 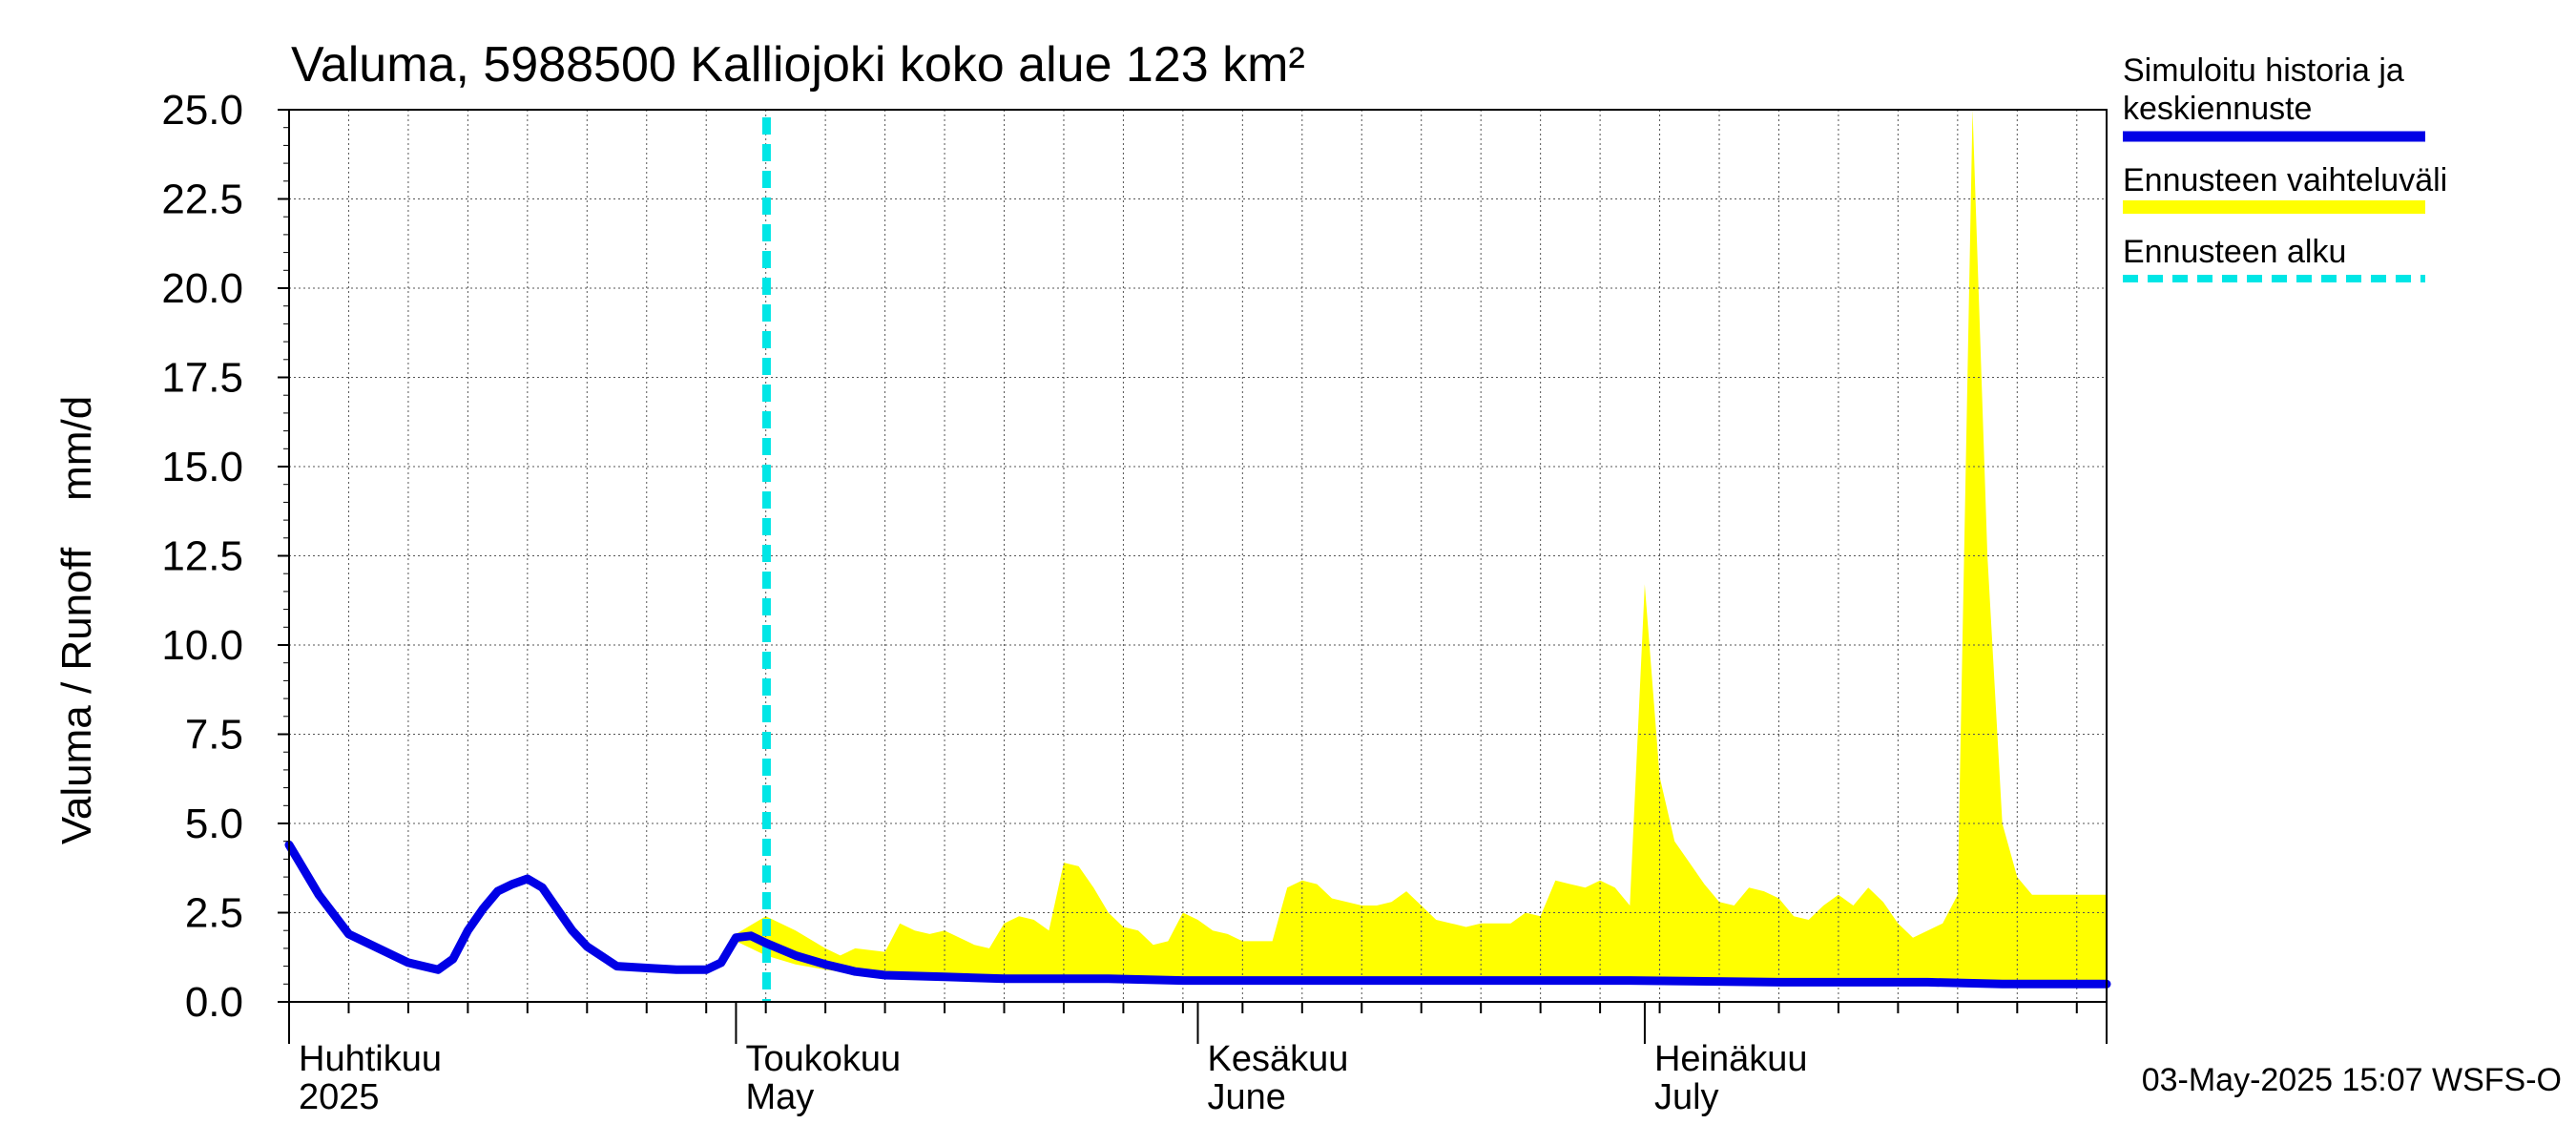 What do you see at coordinates (214, 735) in the screenshot?
I see `y-tick-label: 7.5` at bounding box center [214, 735].